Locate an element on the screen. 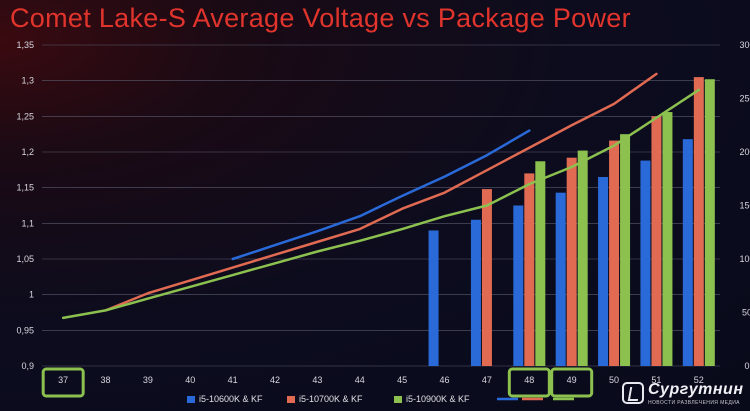 The image size is (750, 411). legend-label: i5-10700K & KF is located at coordinates (331, 399).